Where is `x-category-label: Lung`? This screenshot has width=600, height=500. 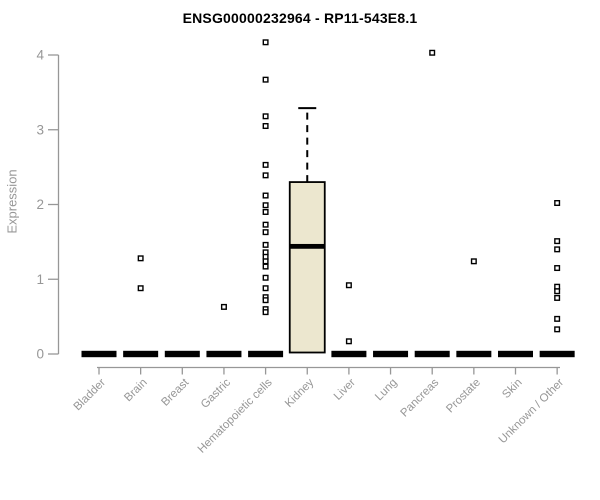 x-category-label: Lung is located at coordinates (386, 390).